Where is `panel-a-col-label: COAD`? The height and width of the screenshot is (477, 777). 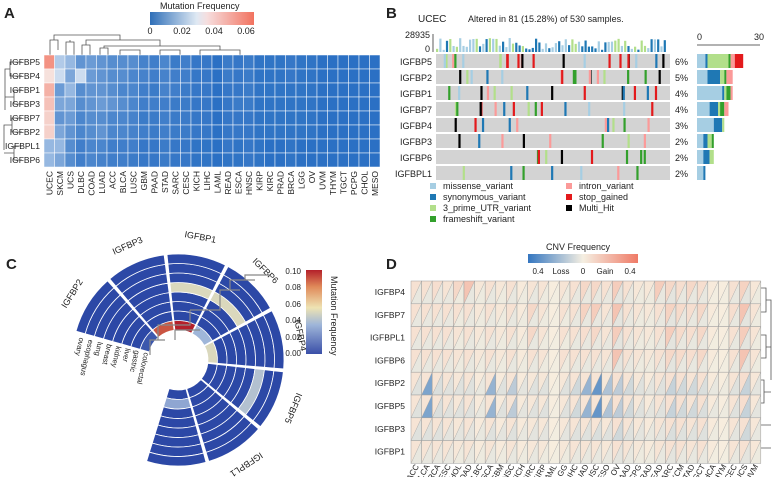 panel-a-col-label: COAD is located at coordinates (91, 183).